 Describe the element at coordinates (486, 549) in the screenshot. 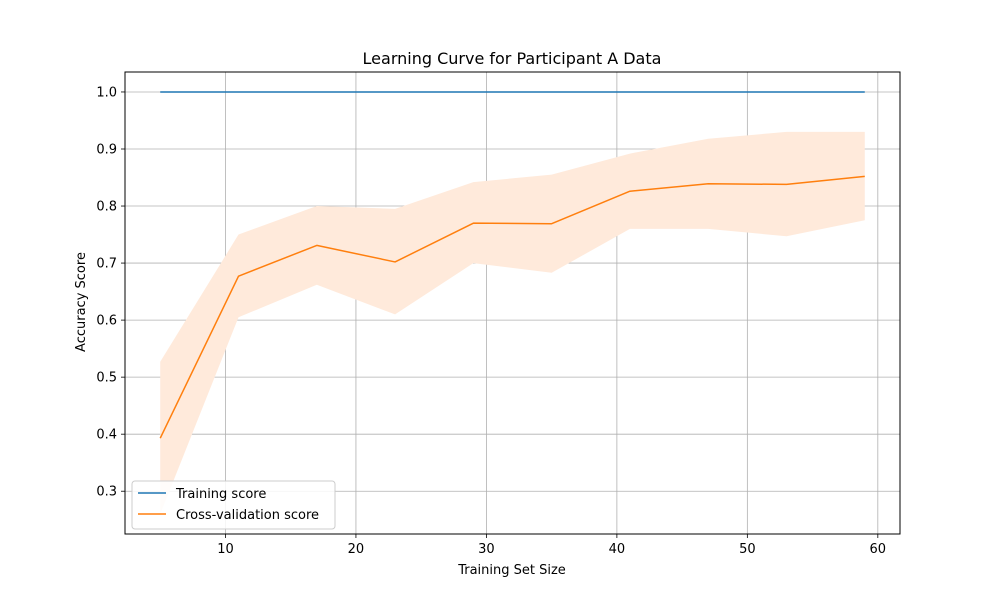

I see `x-tick-label: 30` at that location.